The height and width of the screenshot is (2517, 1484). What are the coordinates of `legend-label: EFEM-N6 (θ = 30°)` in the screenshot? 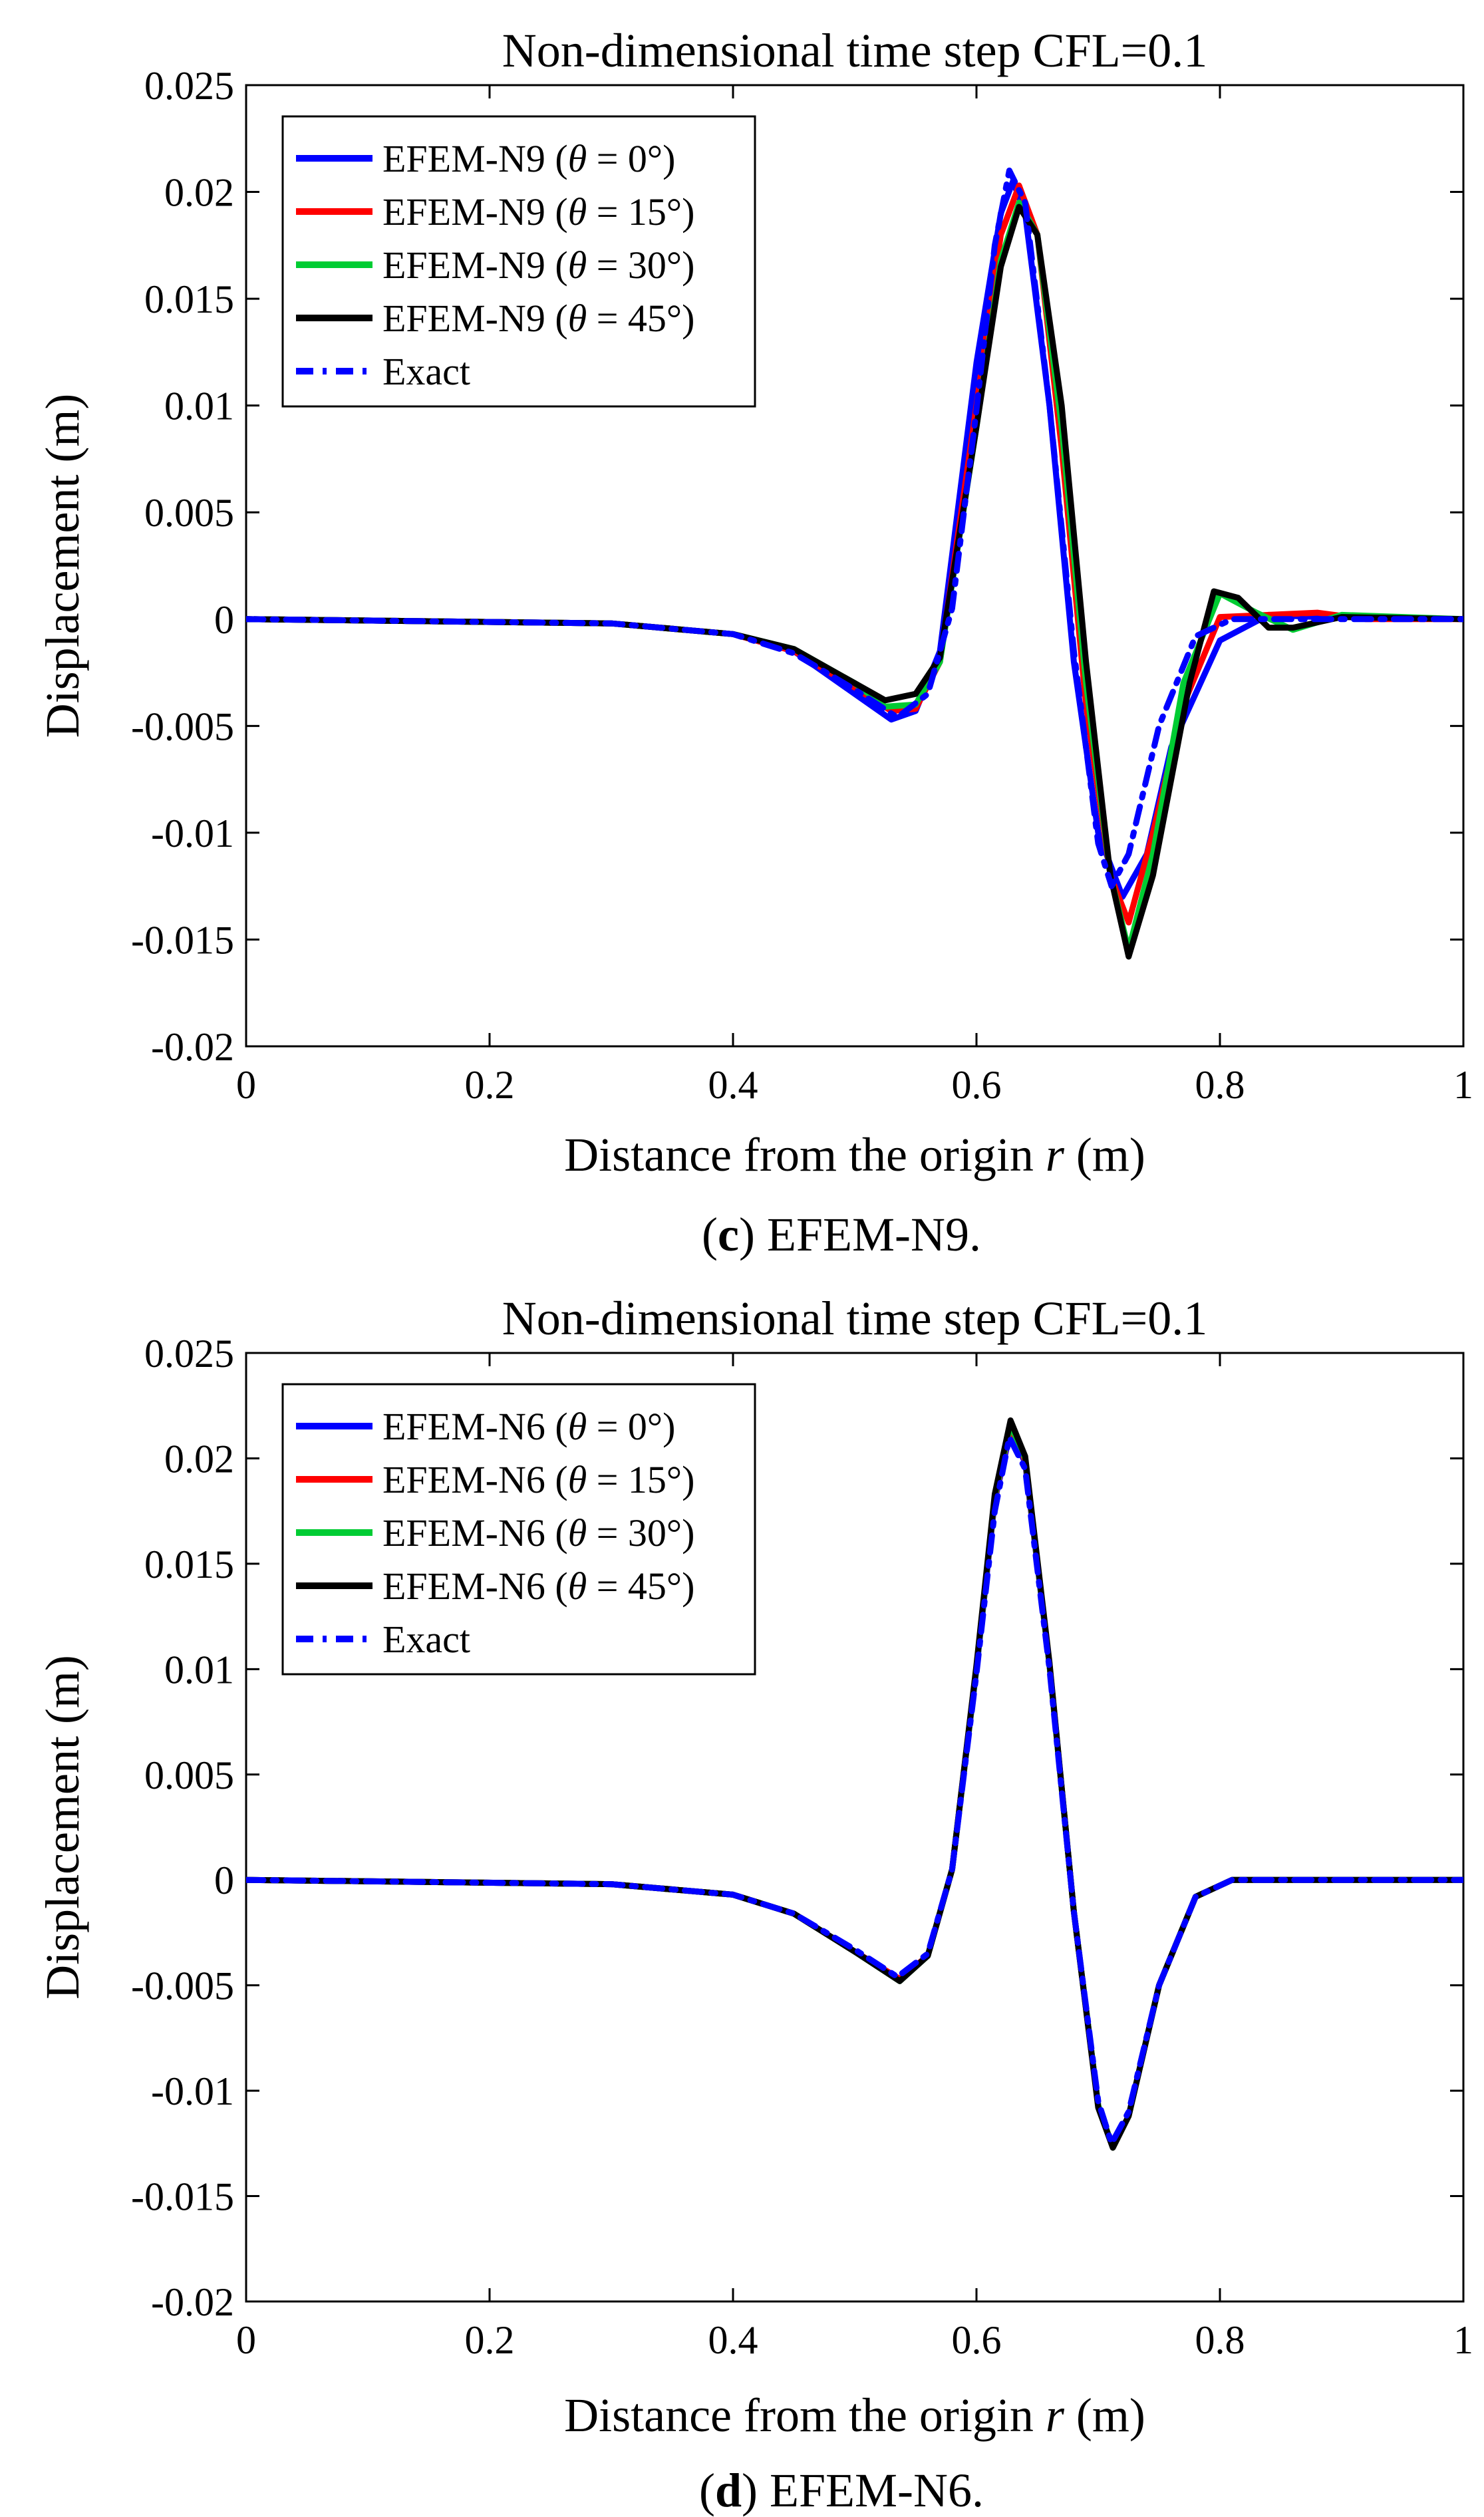 It's located at (538, 1533).